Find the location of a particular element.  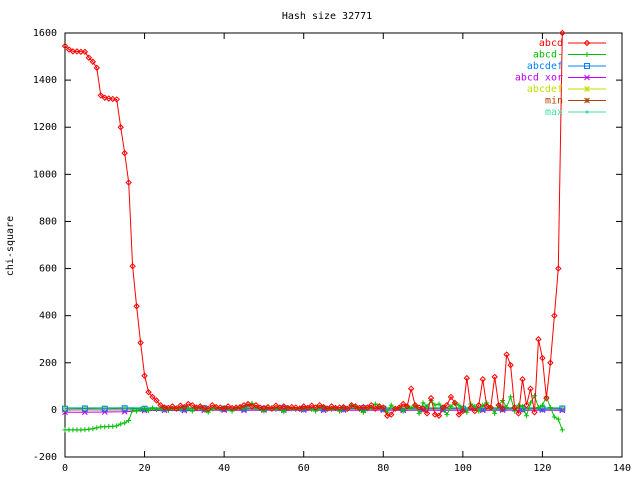

legend-label: abcdef is located at coordinates (545, 66).